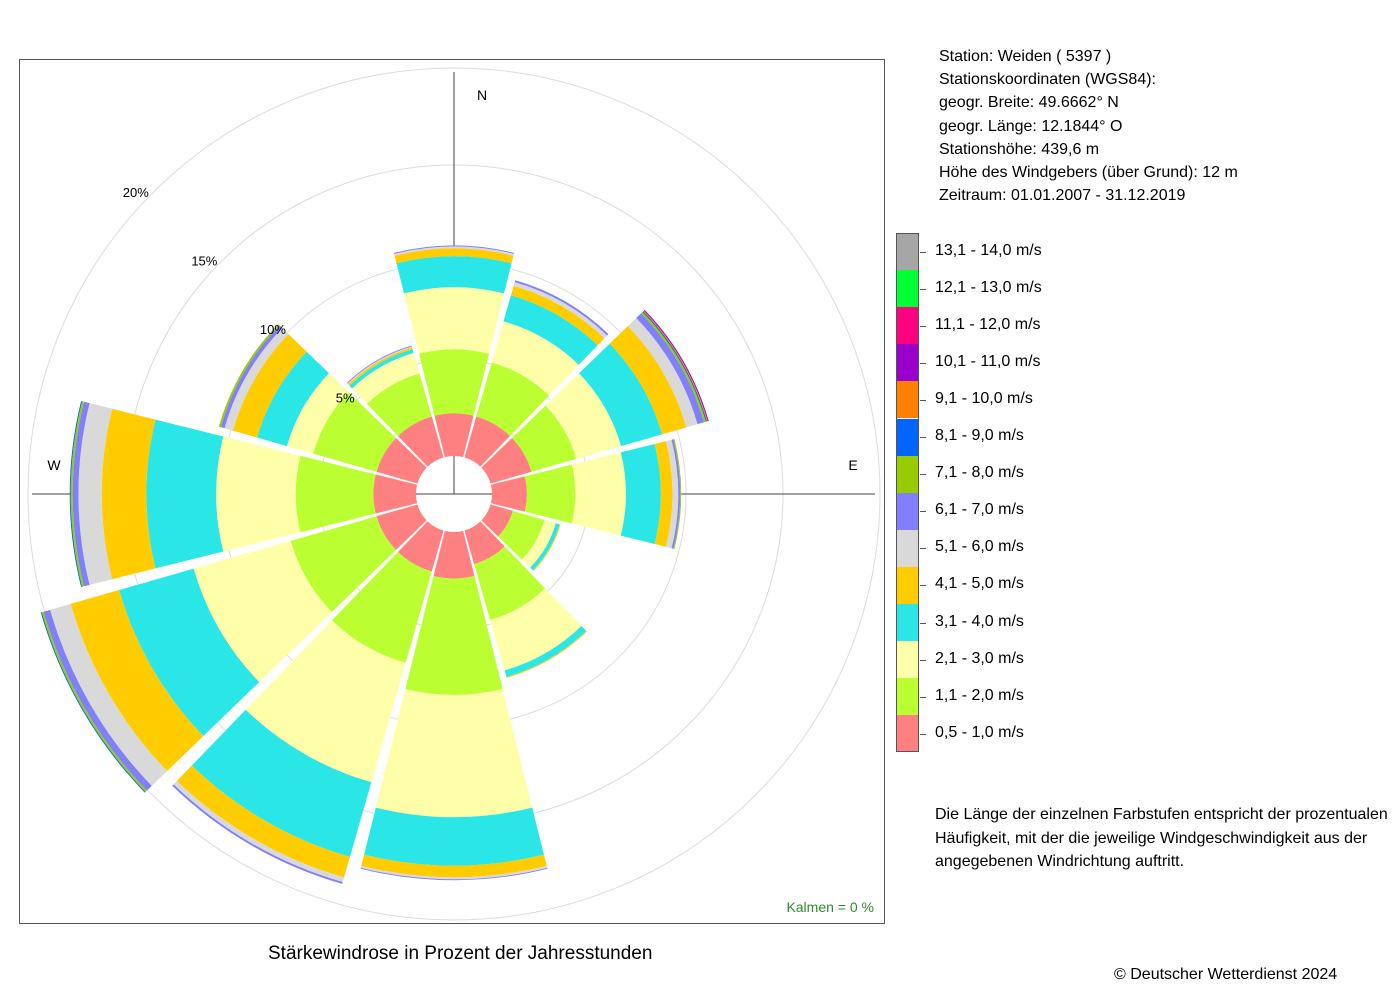 This screenshot has width=1400, height=1000. I want to click on legend-label: 6,1 - 7,0 m/s, so click(979, 510).